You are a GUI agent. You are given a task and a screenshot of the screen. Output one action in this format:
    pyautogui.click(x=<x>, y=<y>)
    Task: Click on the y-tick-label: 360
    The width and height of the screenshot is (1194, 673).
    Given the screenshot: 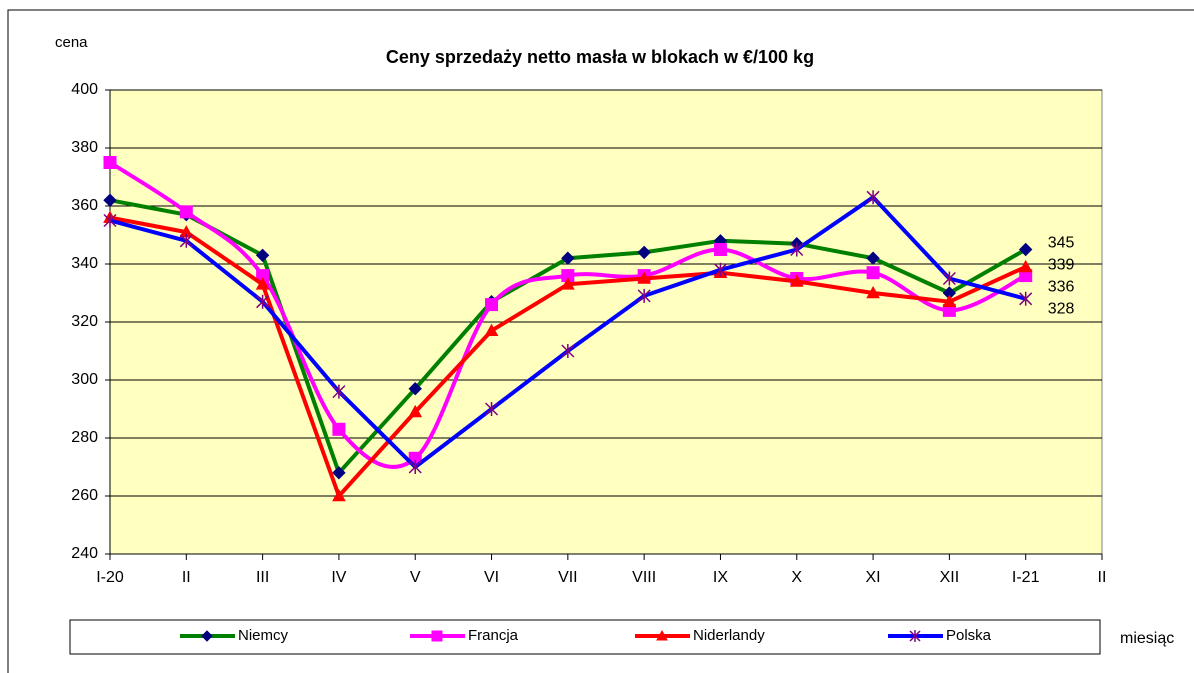 What is the action you would take?
    pyautogui.click(x=84, y=205)
    